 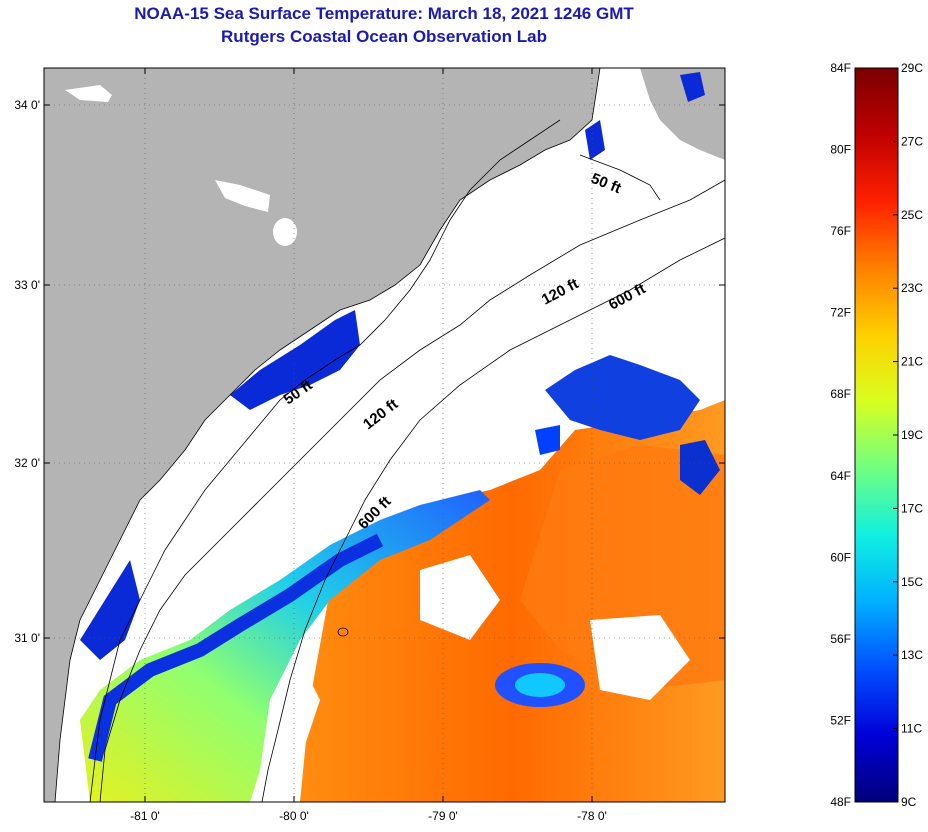 What do you see at coordinates (912, 141) in the screenshot?
I see `colorbar-celsius-label: 27C` at bounding box center [912, 141].